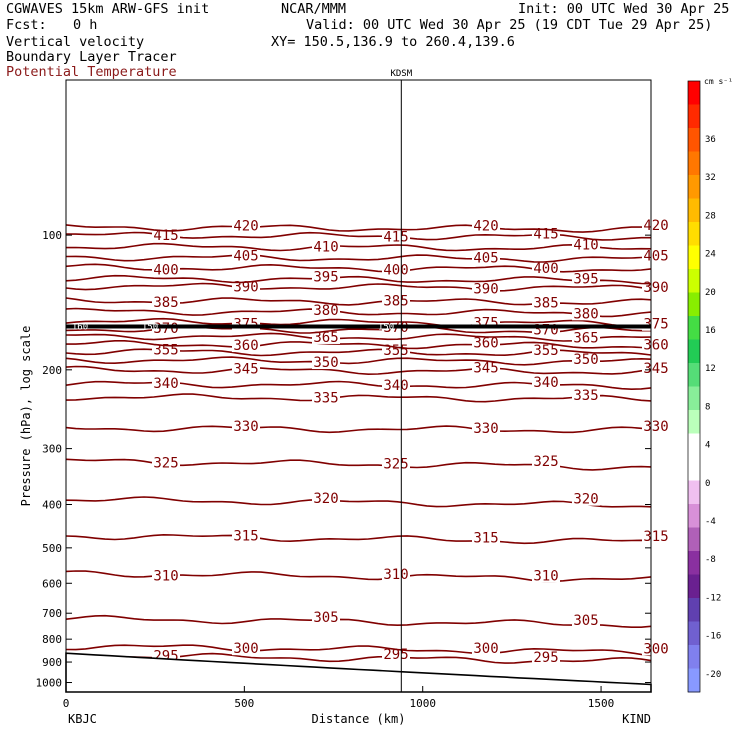 This screenshot has width=740, height=740. What do you see at coordinates (52, 613) in the screenshot?
I see `y-tick-label: 700` at bounding box center [52, 613].